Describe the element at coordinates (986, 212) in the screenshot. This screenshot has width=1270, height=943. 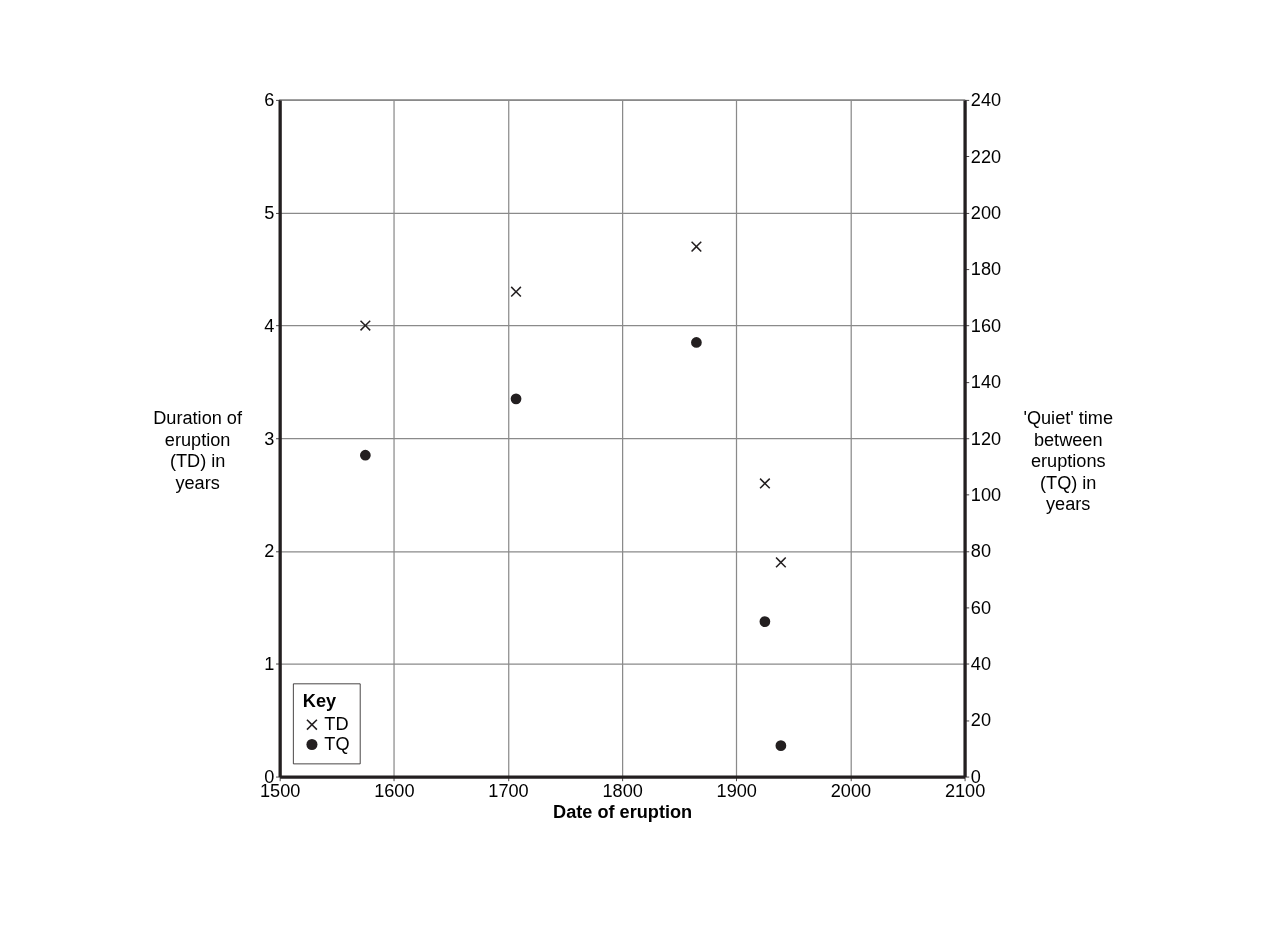
I see `y2-tick-label: 200` at that location.